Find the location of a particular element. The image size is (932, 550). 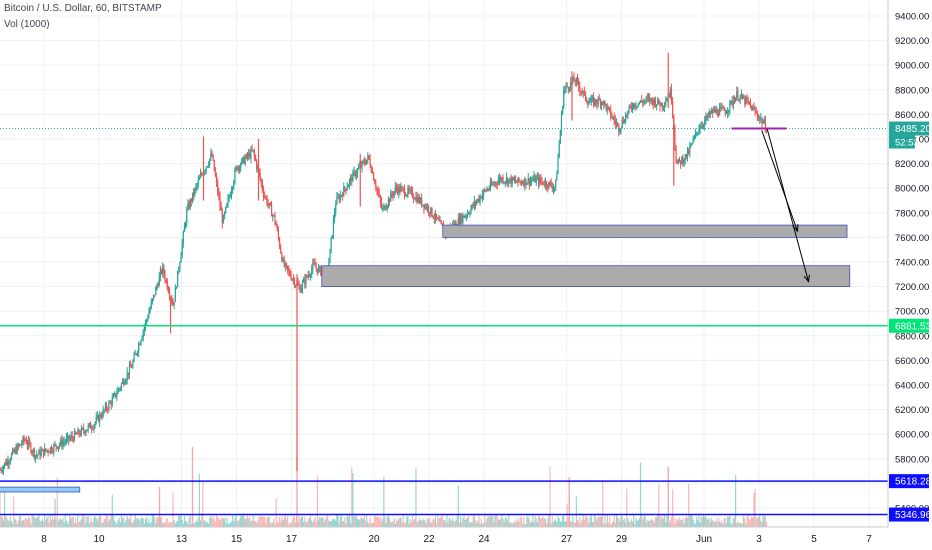

price-tick-label: 7600.00 is located at coordinates (912, 238).